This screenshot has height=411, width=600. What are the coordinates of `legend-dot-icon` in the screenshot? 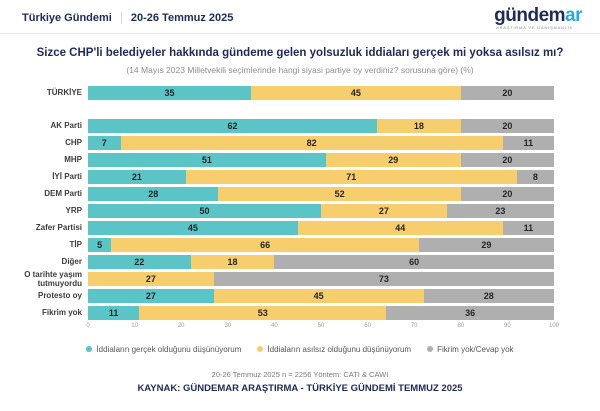 It's located at (89, 349).